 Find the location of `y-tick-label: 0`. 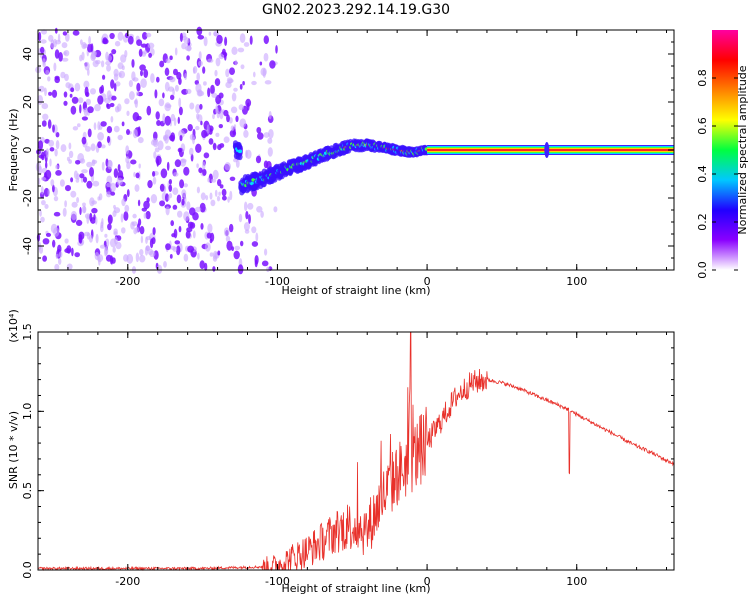

y-tick-label: 0 is located at coordinates (27, 150).